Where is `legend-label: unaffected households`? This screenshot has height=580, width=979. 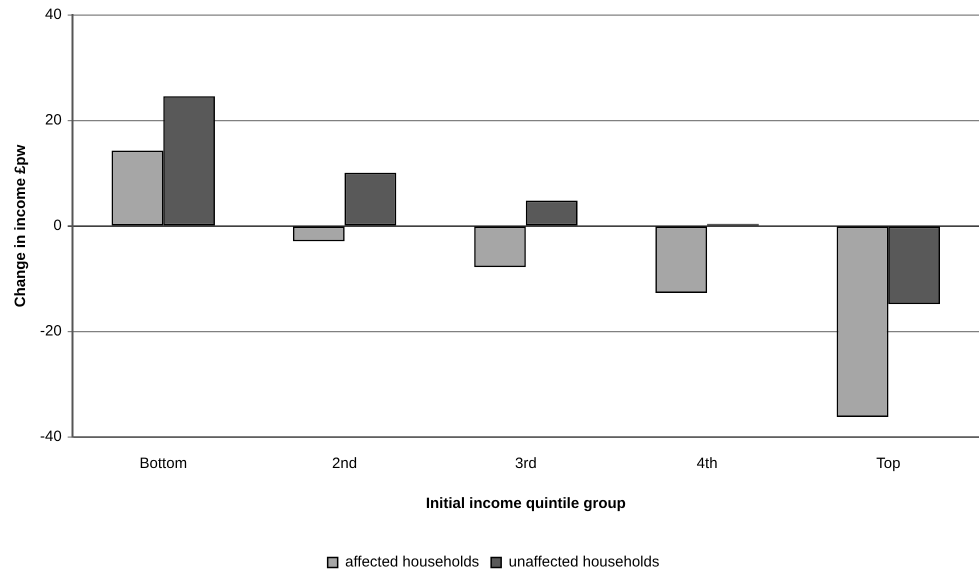
legend-label: unaffected households is located at coordinates (584, 562).